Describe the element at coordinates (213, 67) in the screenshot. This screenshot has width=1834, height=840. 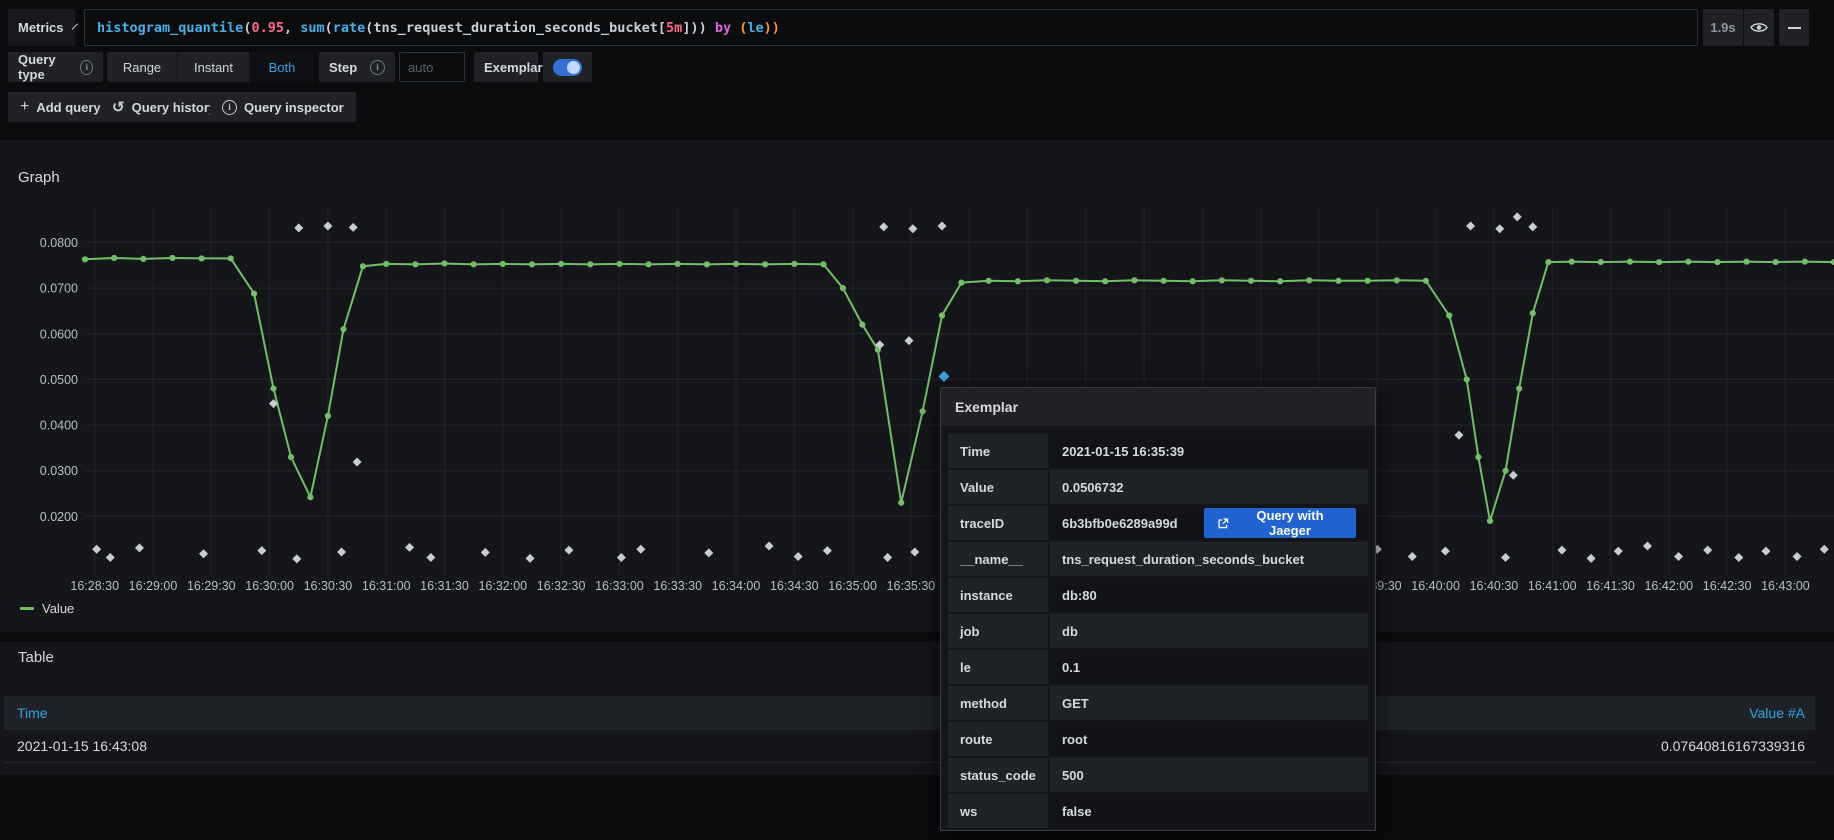
I see `query-type-option-instant: Instant` at that location.